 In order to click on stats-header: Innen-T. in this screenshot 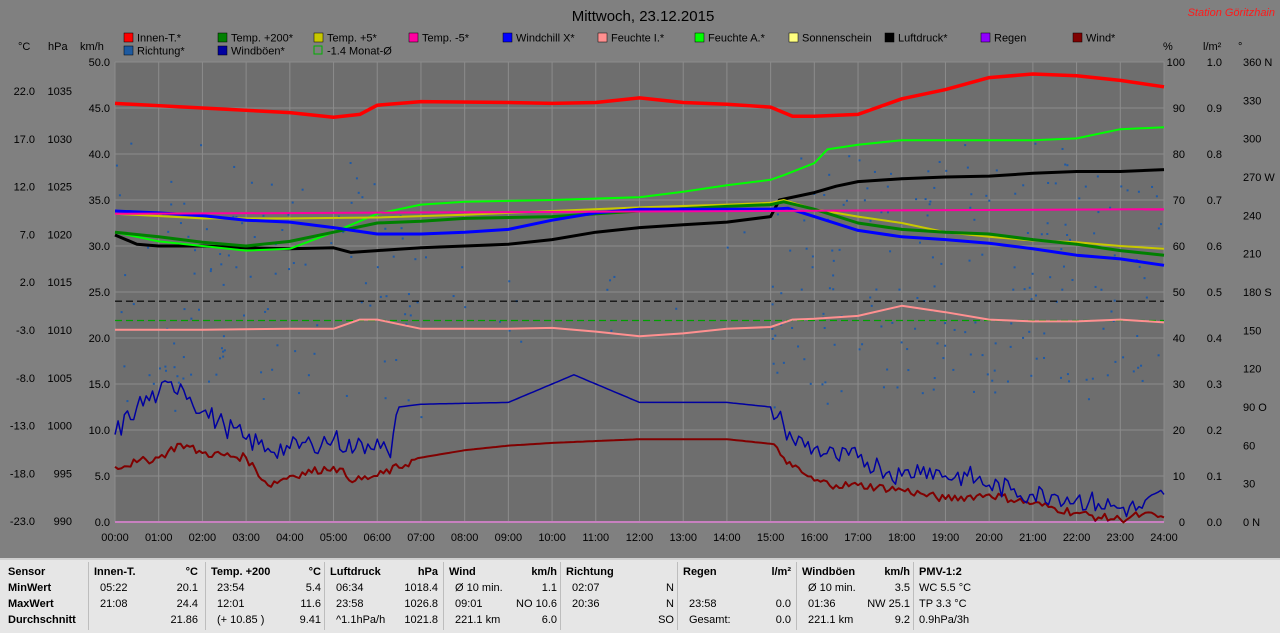, I will do `click(115, 572)`.